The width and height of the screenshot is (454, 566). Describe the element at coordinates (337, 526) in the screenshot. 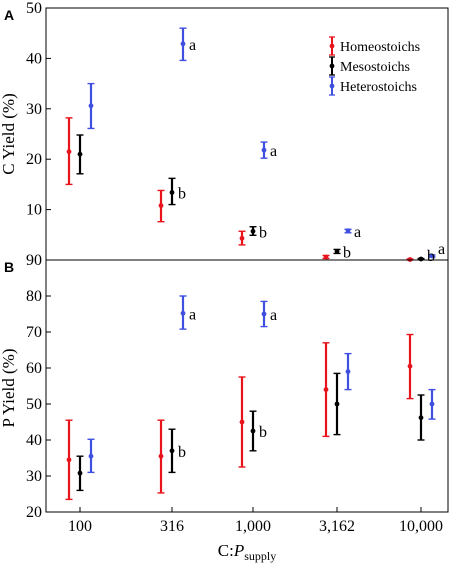

I see `x-tick-label-3162: 3,162` at that location.